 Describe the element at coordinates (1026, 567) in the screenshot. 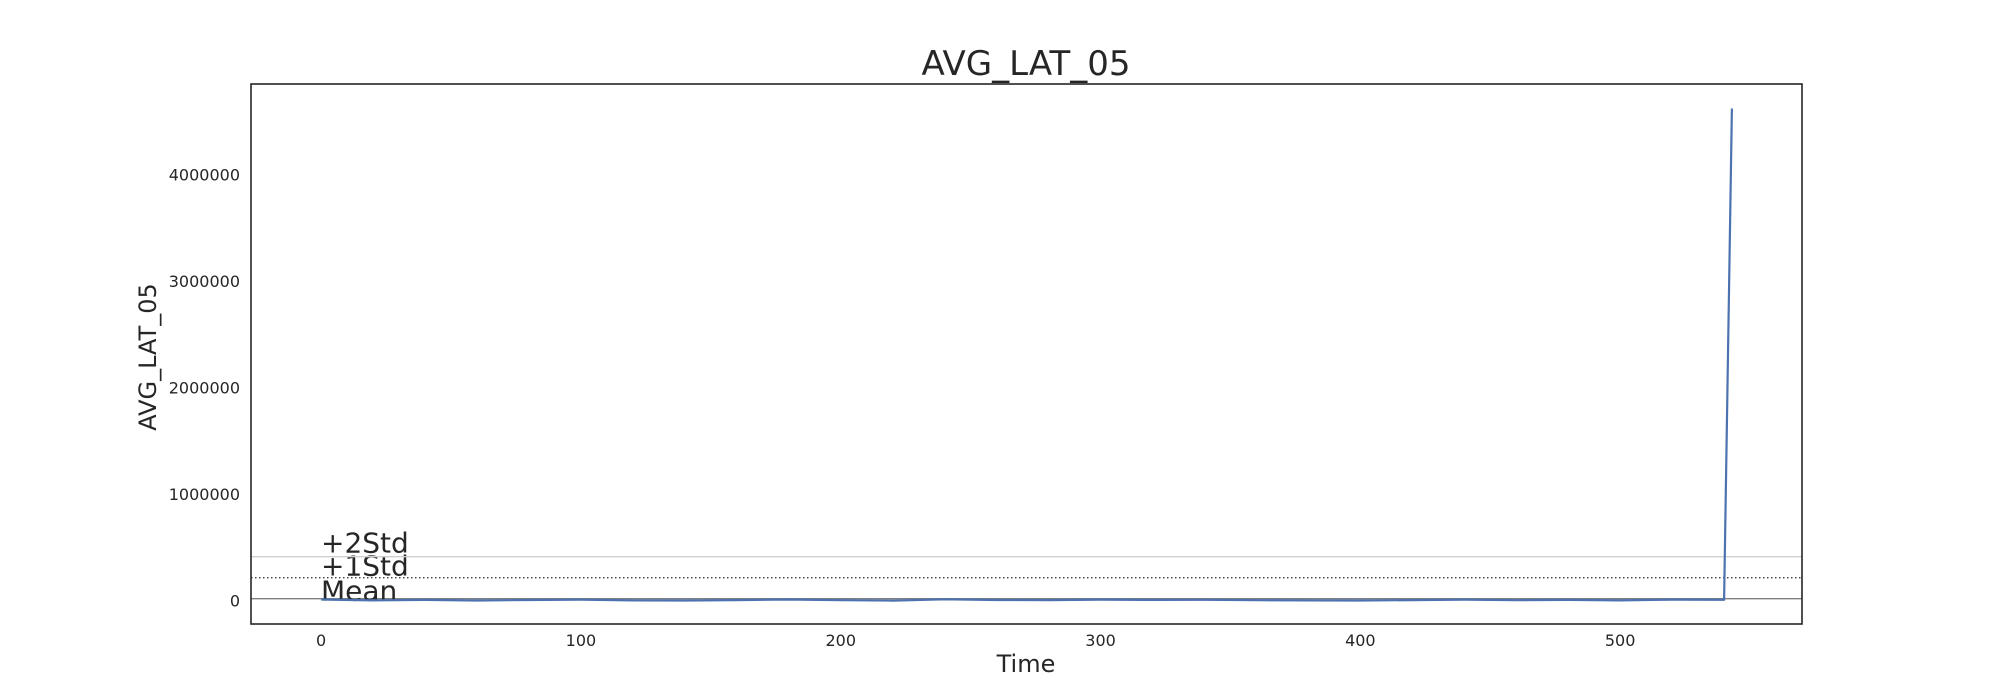

I see `reference-lines: Mean+1Std+2Std` at that location.